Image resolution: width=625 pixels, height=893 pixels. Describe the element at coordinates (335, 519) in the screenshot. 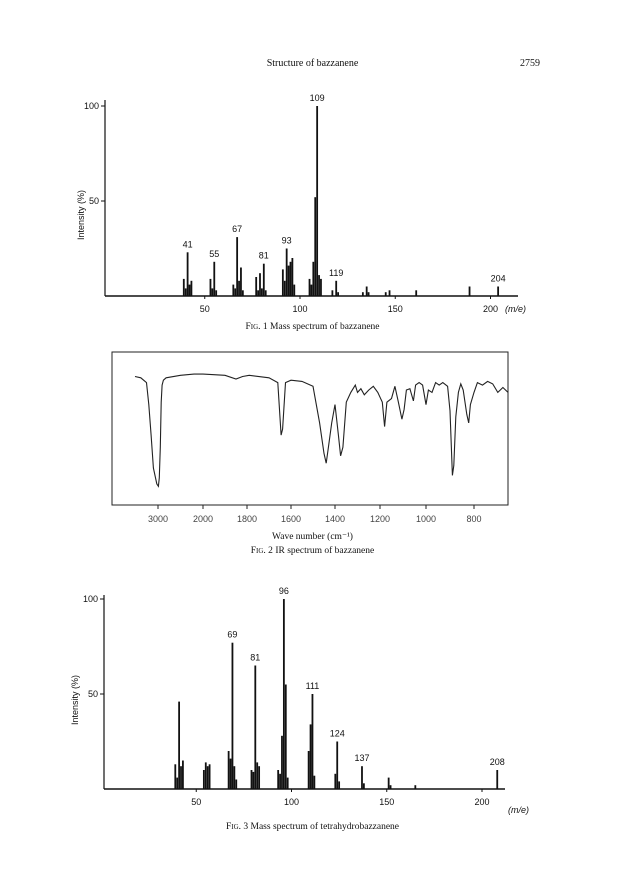

I see `x-tick-label: 1400` at that location.